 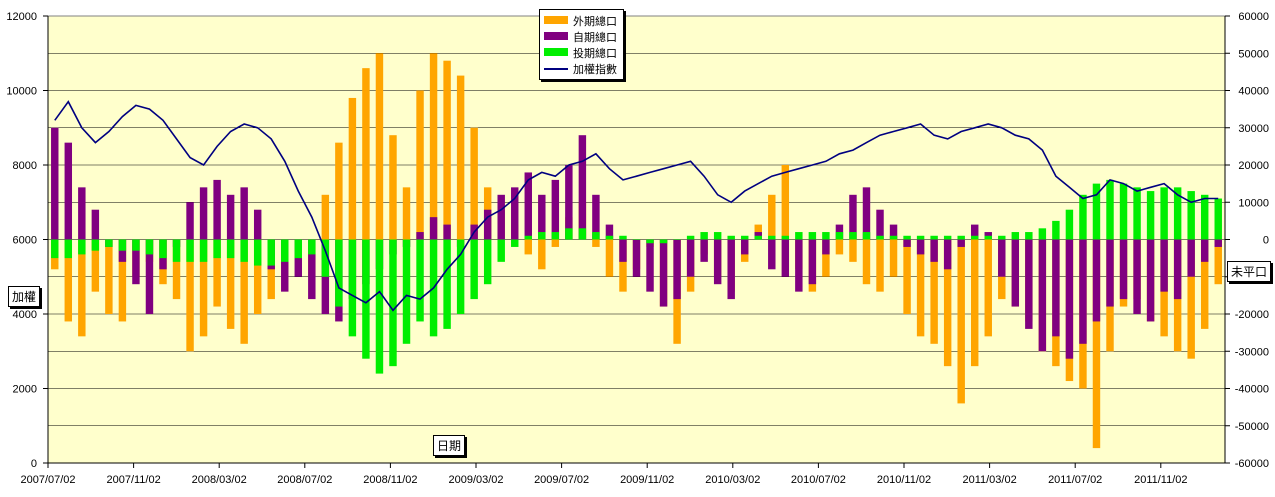 What do you see at coordinates (818, 480) in the screenshot?
I see `x-tick-label: 2010/07/02` at bounding box center [818, 480].